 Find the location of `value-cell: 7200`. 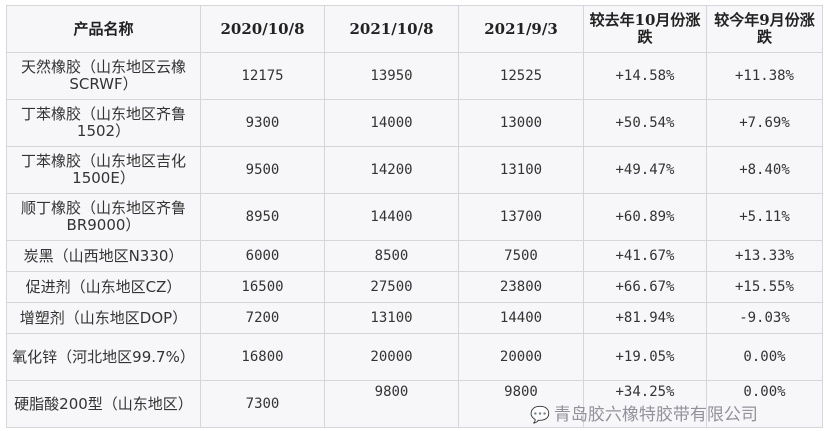

value-cell: 7200 is located at coordinates (262, 318).